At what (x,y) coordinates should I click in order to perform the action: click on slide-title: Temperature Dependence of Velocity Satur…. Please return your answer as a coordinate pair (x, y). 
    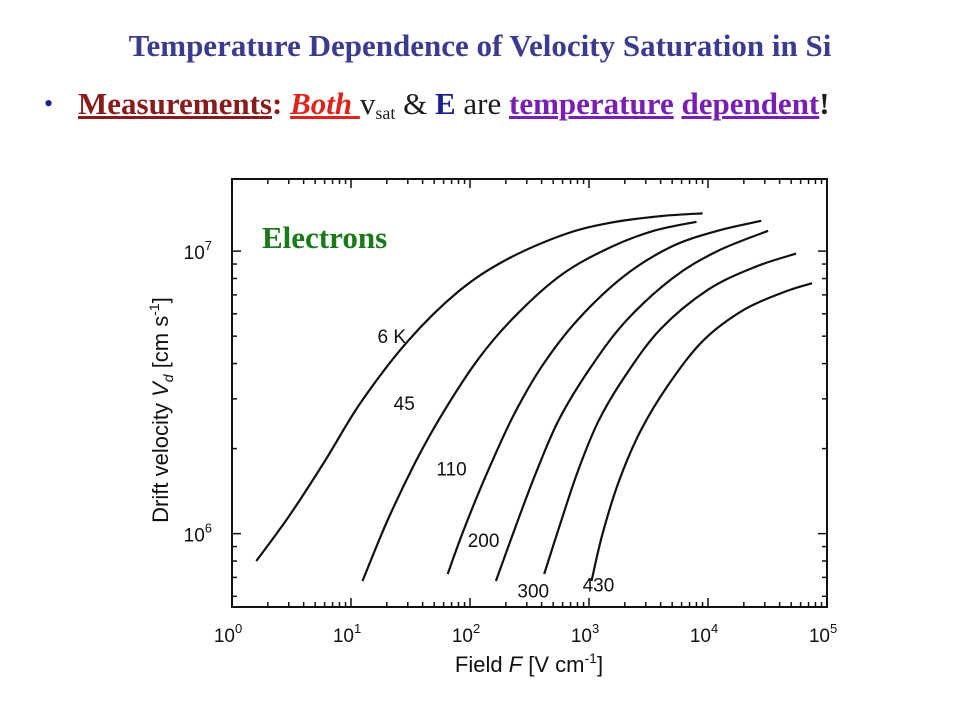
    Looking at the image, I should click on (480, 45).